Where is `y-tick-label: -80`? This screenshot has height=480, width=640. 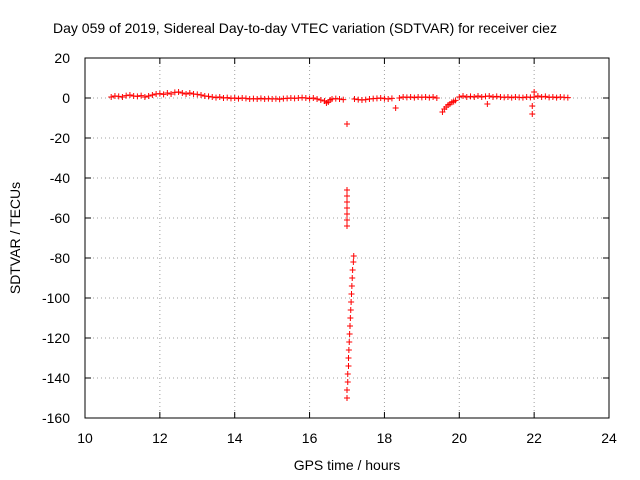 y-tick-label: -80 is located at coordinates (60, 258).